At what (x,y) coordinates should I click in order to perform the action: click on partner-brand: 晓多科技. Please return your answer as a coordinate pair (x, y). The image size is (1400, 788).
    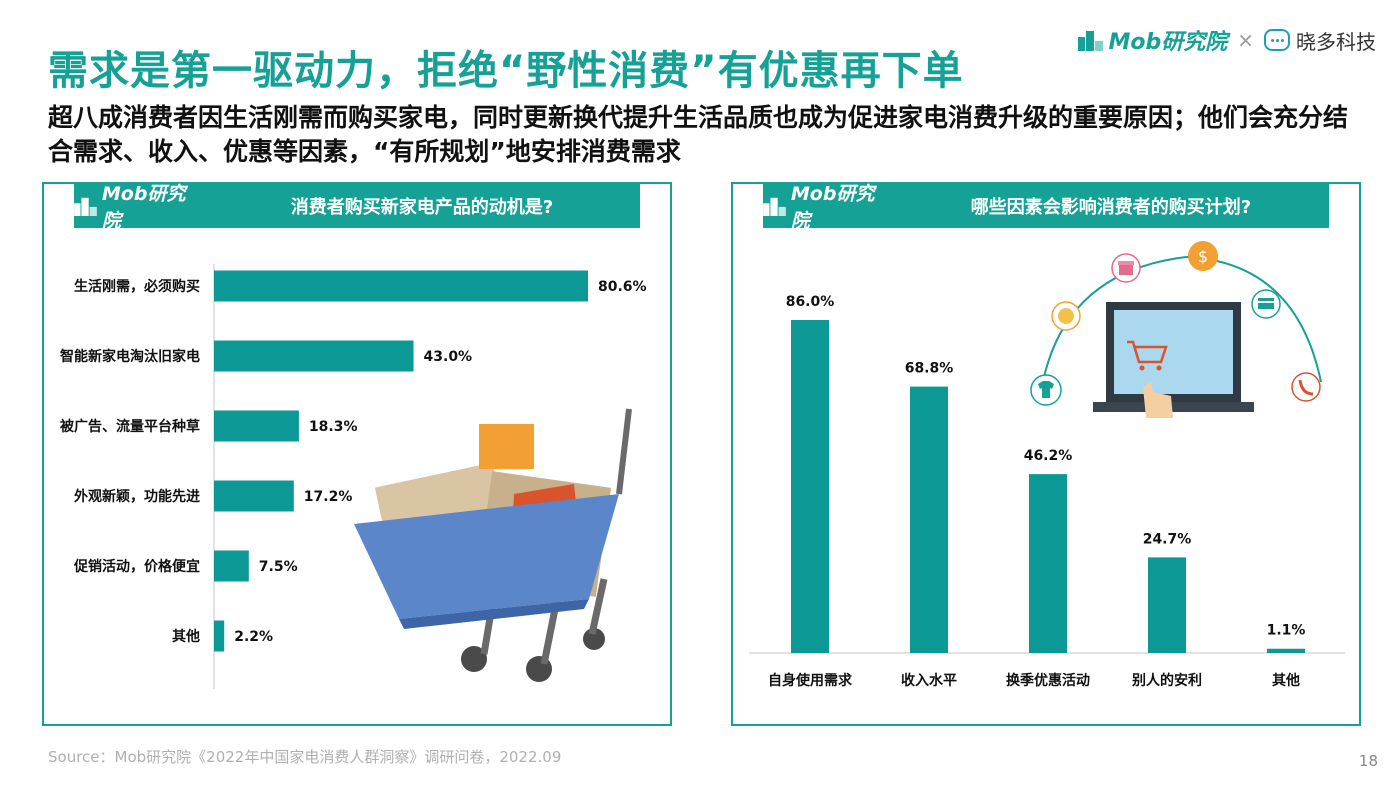
    Looking at the image, I should click on (1320, 40).